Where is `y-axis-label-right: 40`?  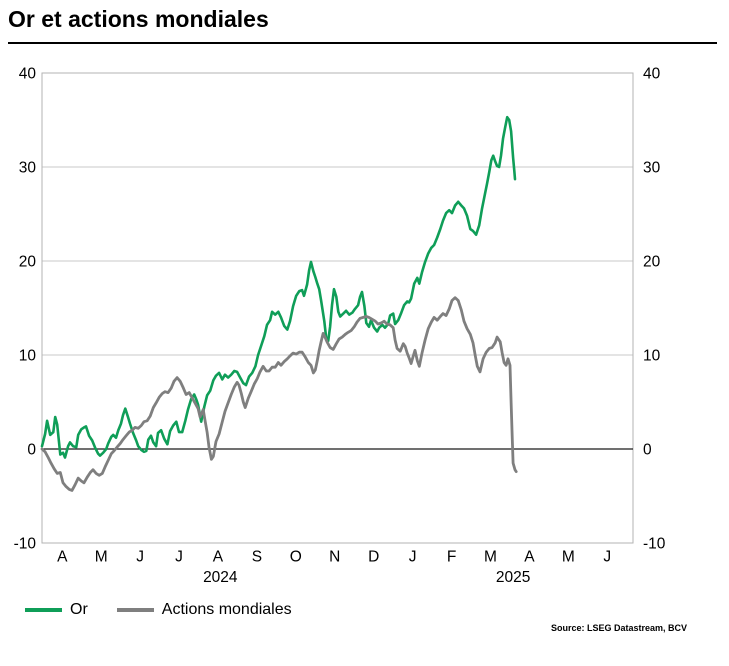 y-axis-label-right: 40 is located at coordinates (652, 74).